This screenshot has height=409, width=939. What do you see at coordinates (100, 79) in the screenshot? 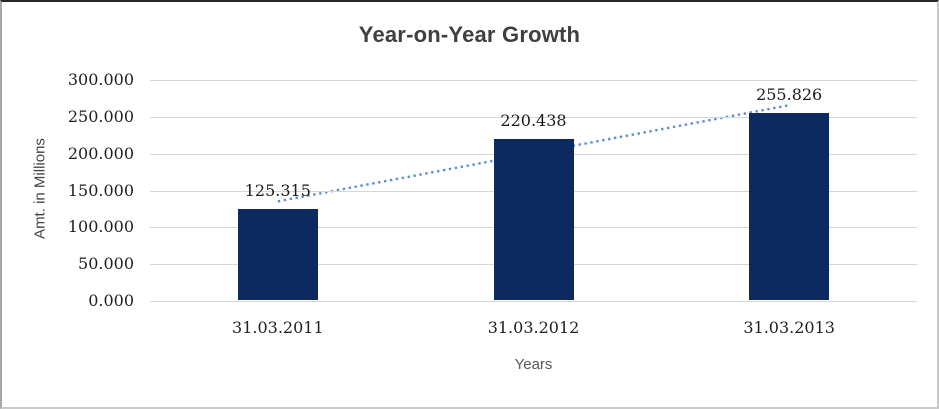
I see `y-axis-tick-label: 300.000` at bounding box center [100, 79].